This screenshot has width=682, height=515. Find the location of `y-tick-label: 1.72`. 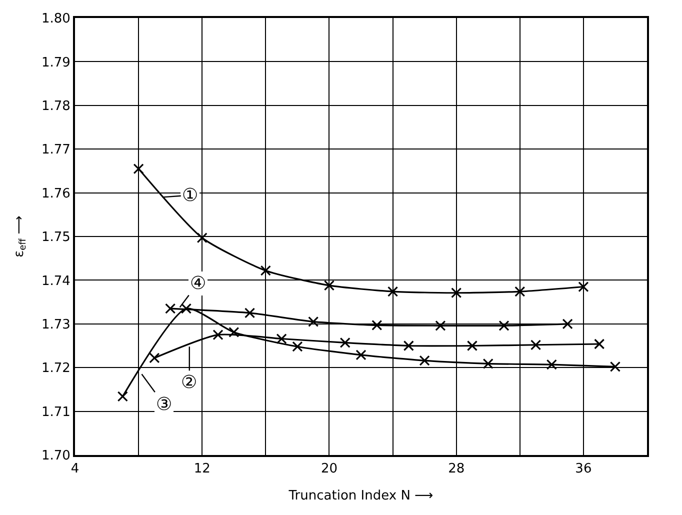

y-tick-label: 1.72 is located at coordinates (55, 368).